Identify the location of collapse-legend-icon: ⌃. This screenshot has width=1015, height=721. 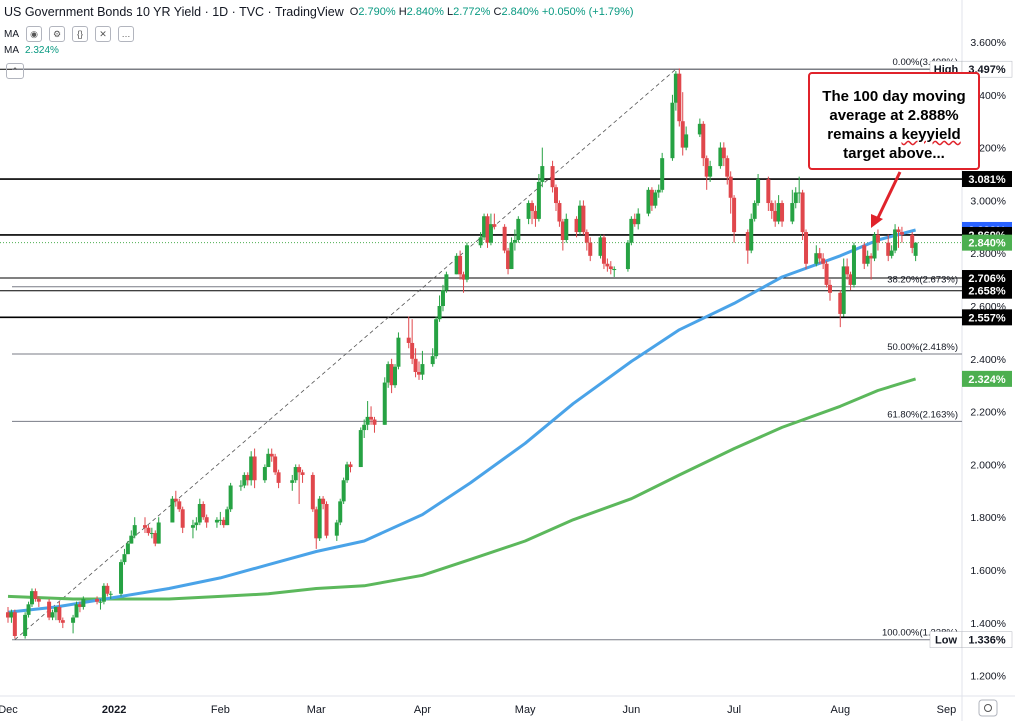
(15, 71).